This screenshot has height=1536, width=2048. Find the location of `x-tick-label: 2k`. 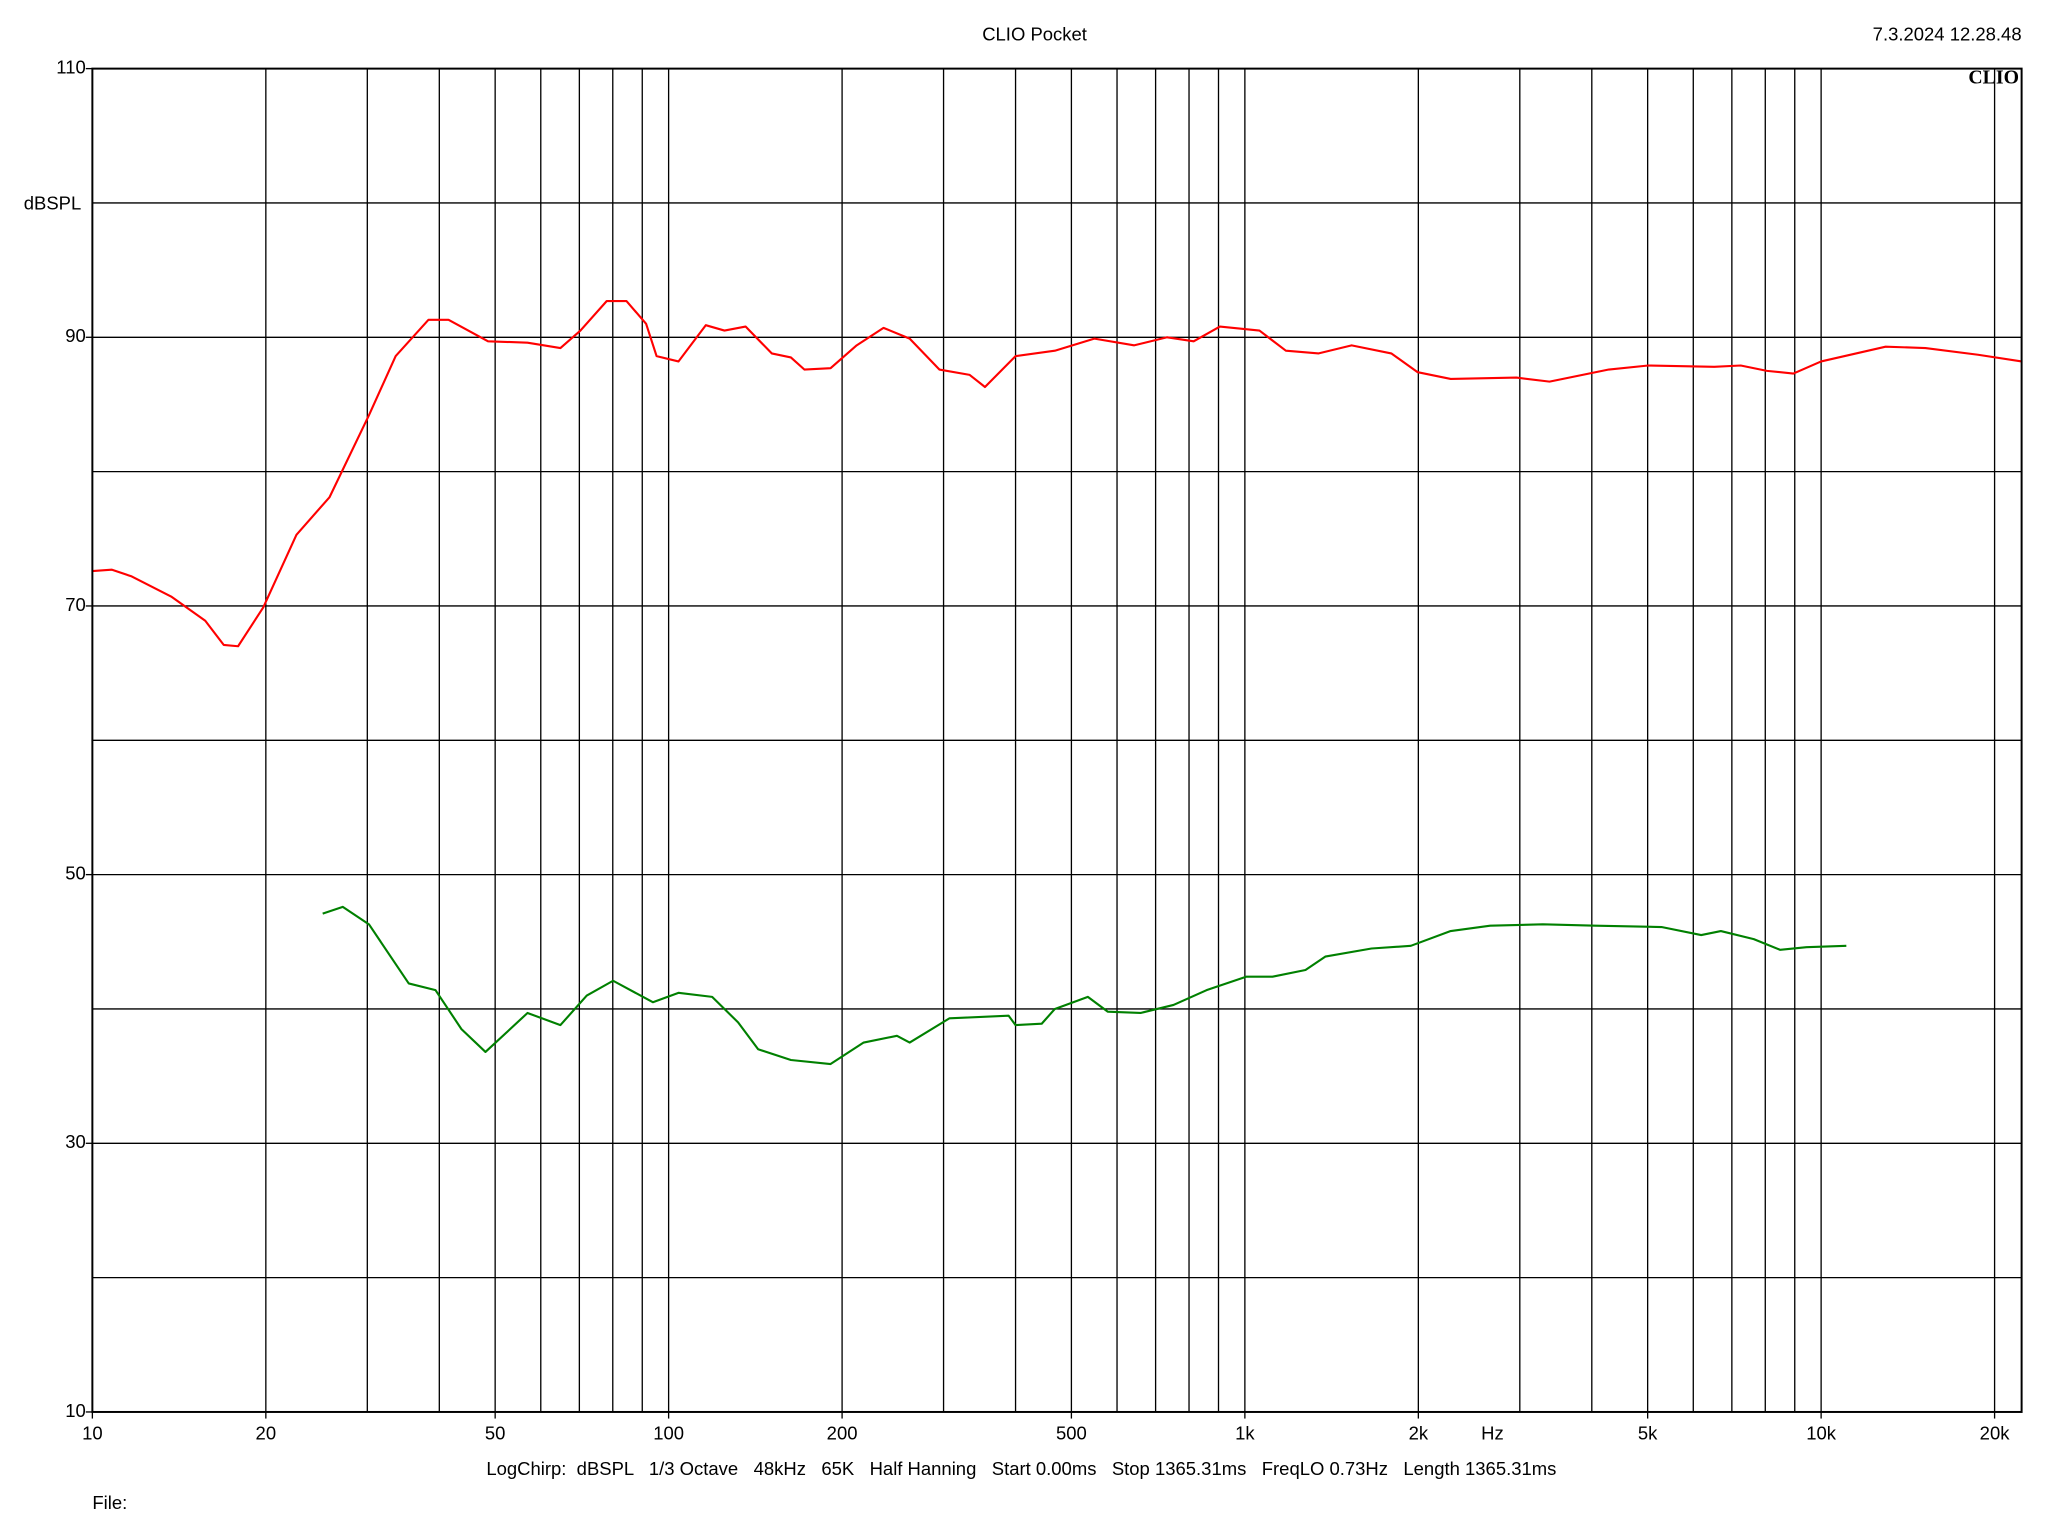

x-tick-label: 2k is located at coordinates (1419, 1432).